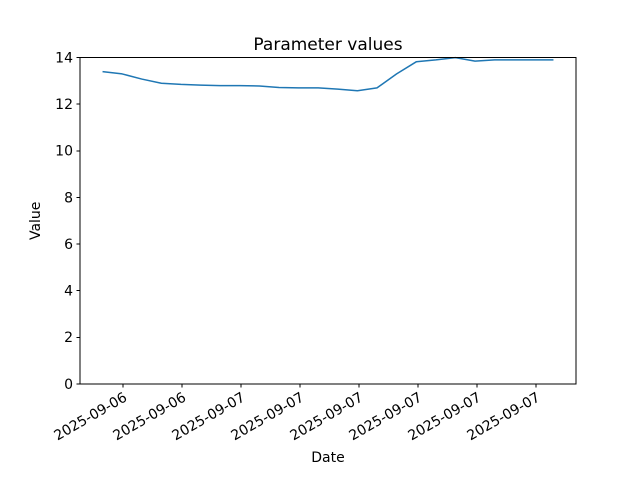 Image resolution: width=640 pixels, height=480 pixels. I want to click on chart-title: Parameter values, so click(327, 45).